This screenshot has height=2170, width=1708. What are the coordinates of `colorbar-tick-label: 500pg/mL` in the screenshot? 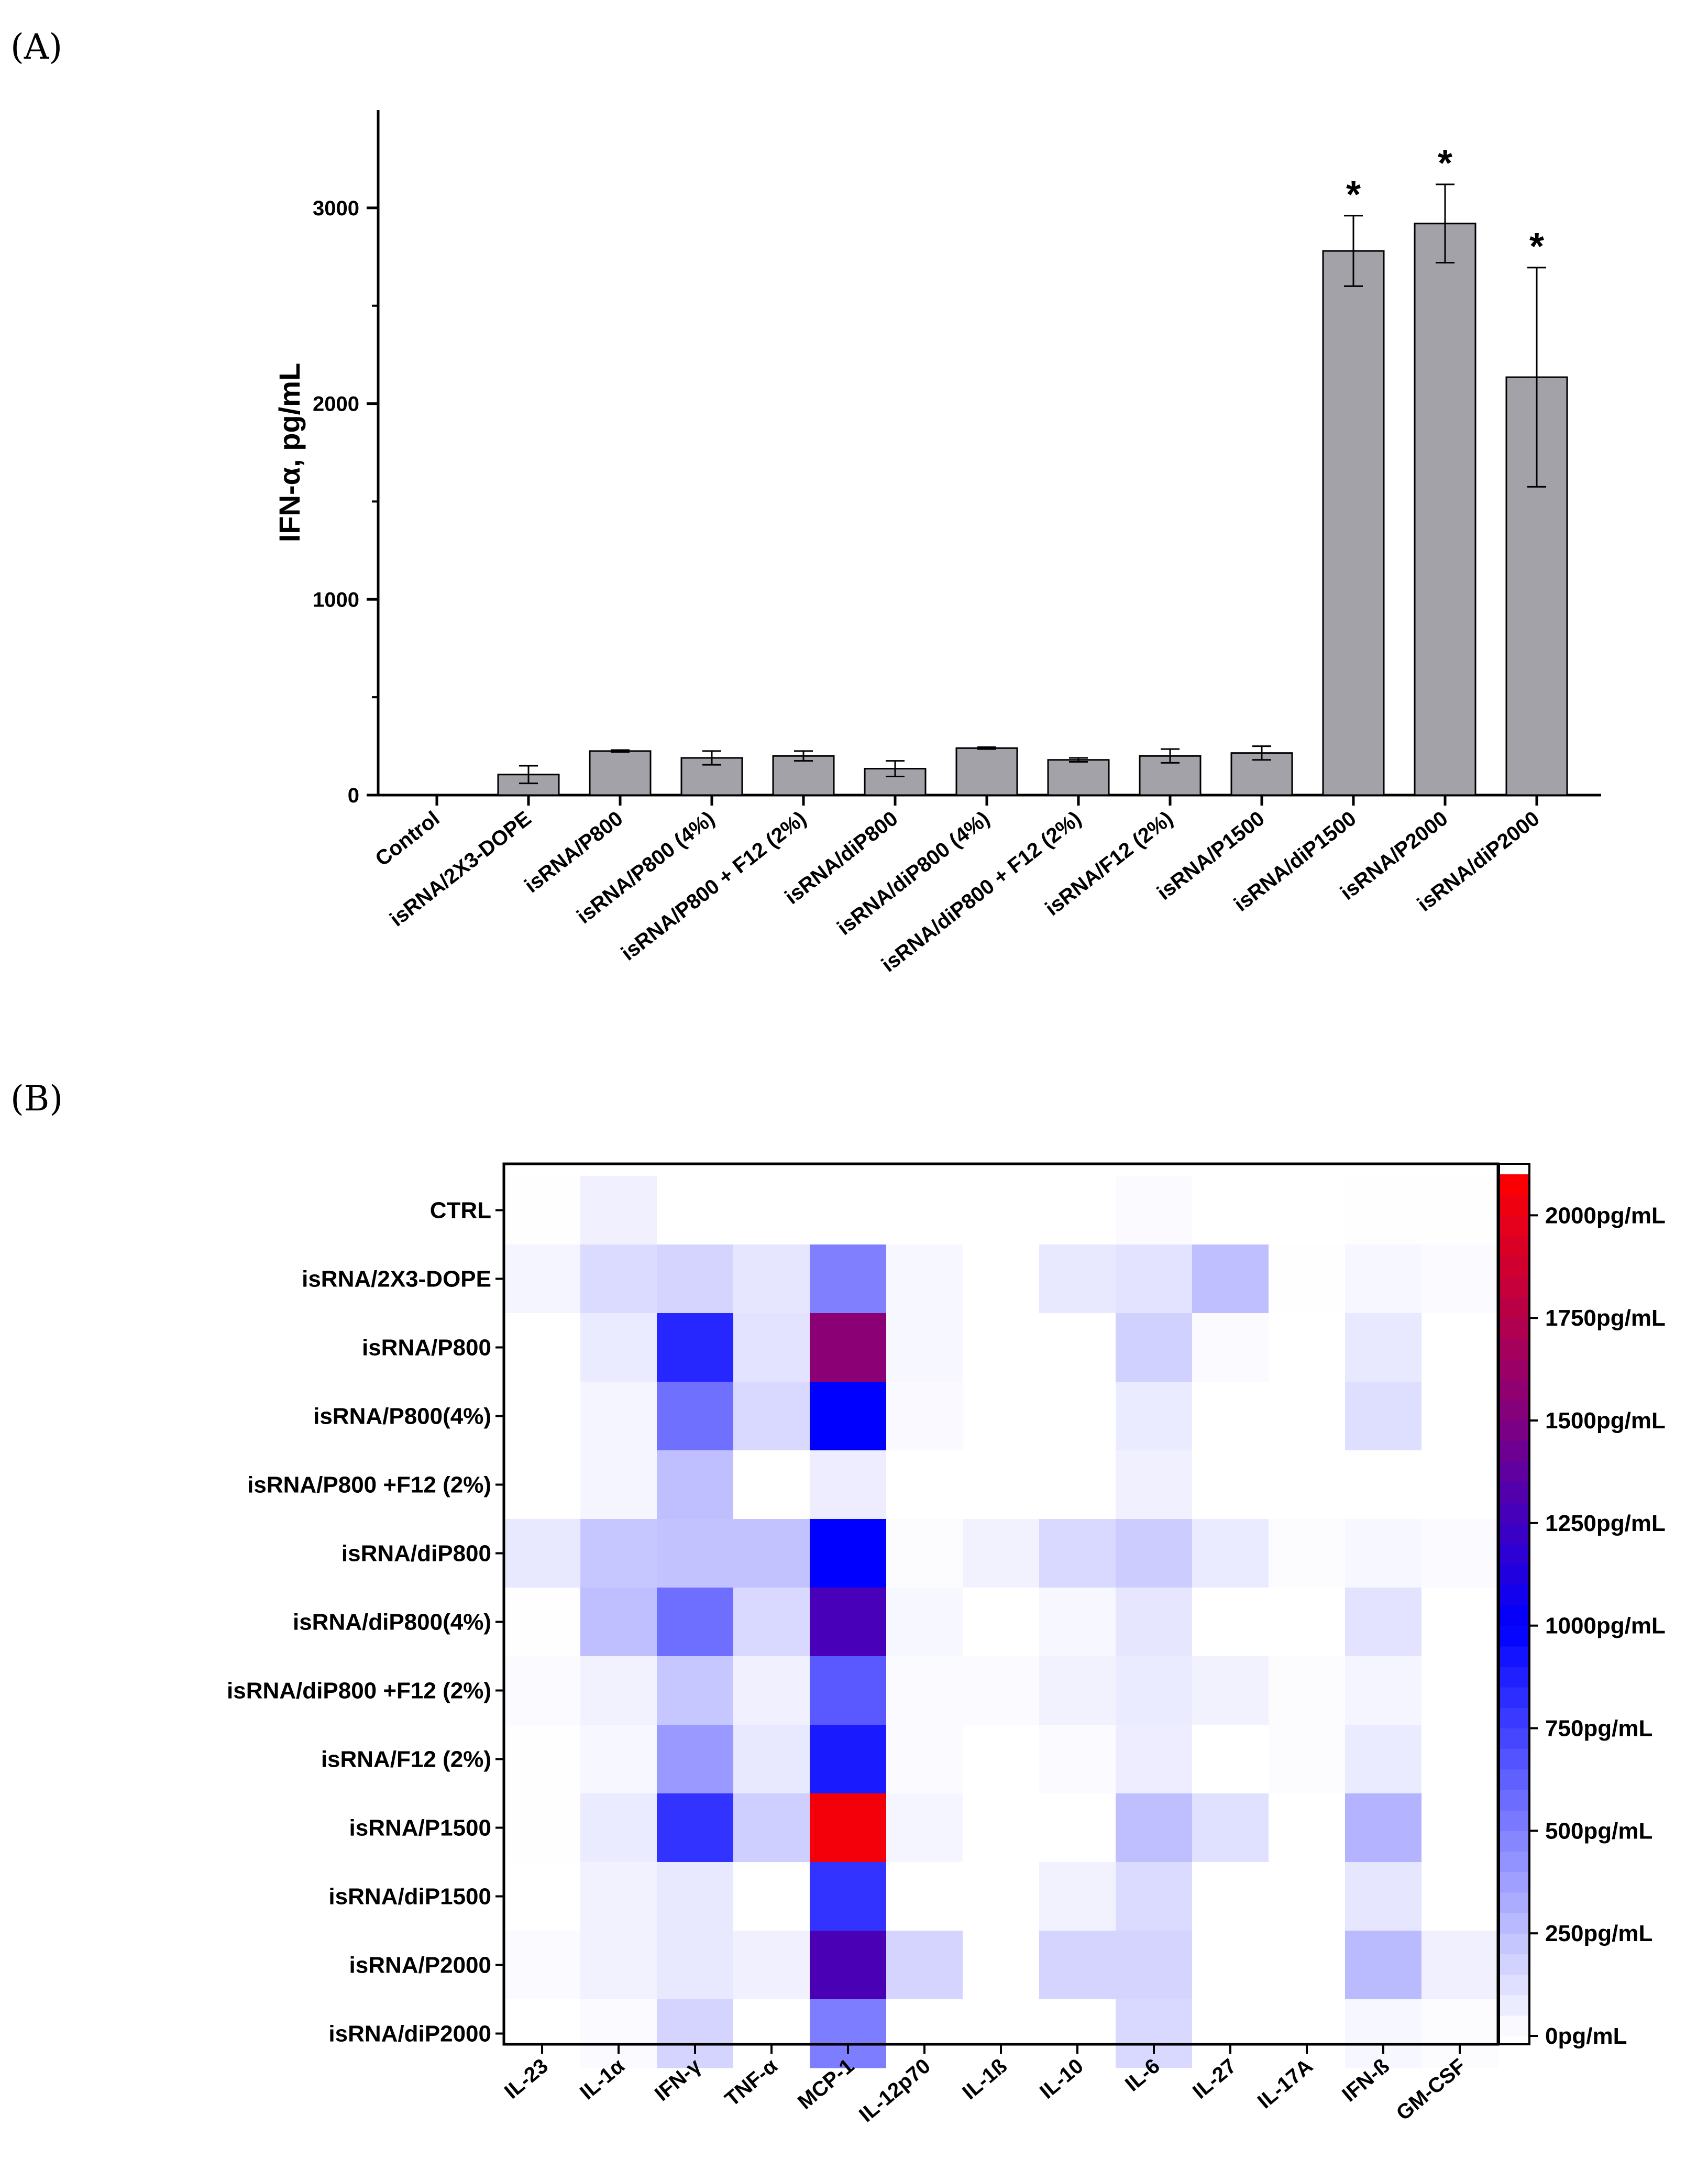 It's located at (1598, 1831).